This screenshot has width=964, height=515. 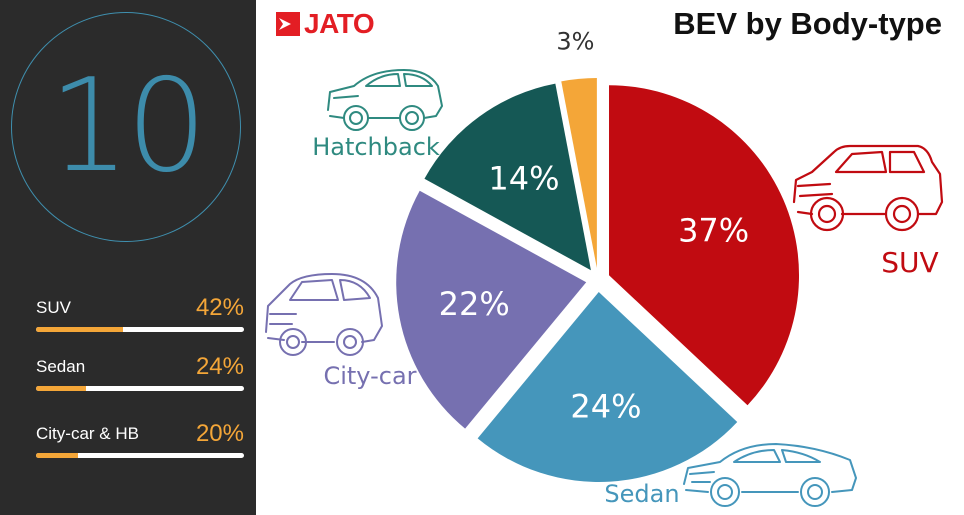 I want to click on pie-slice-label-city-car: 22%, so click(x=474, y=304).